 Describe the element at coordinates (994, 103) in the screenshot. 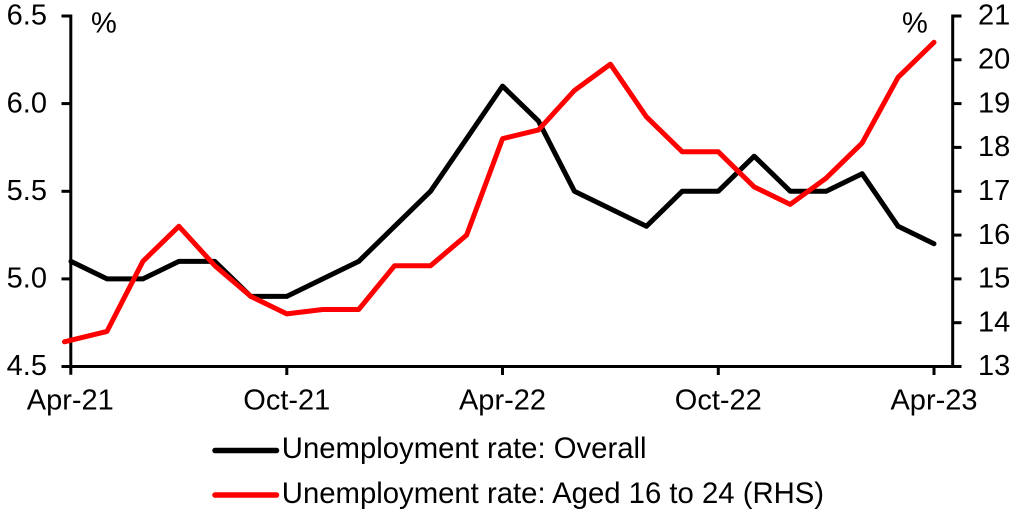

I see `svg-text: 19` at that location.